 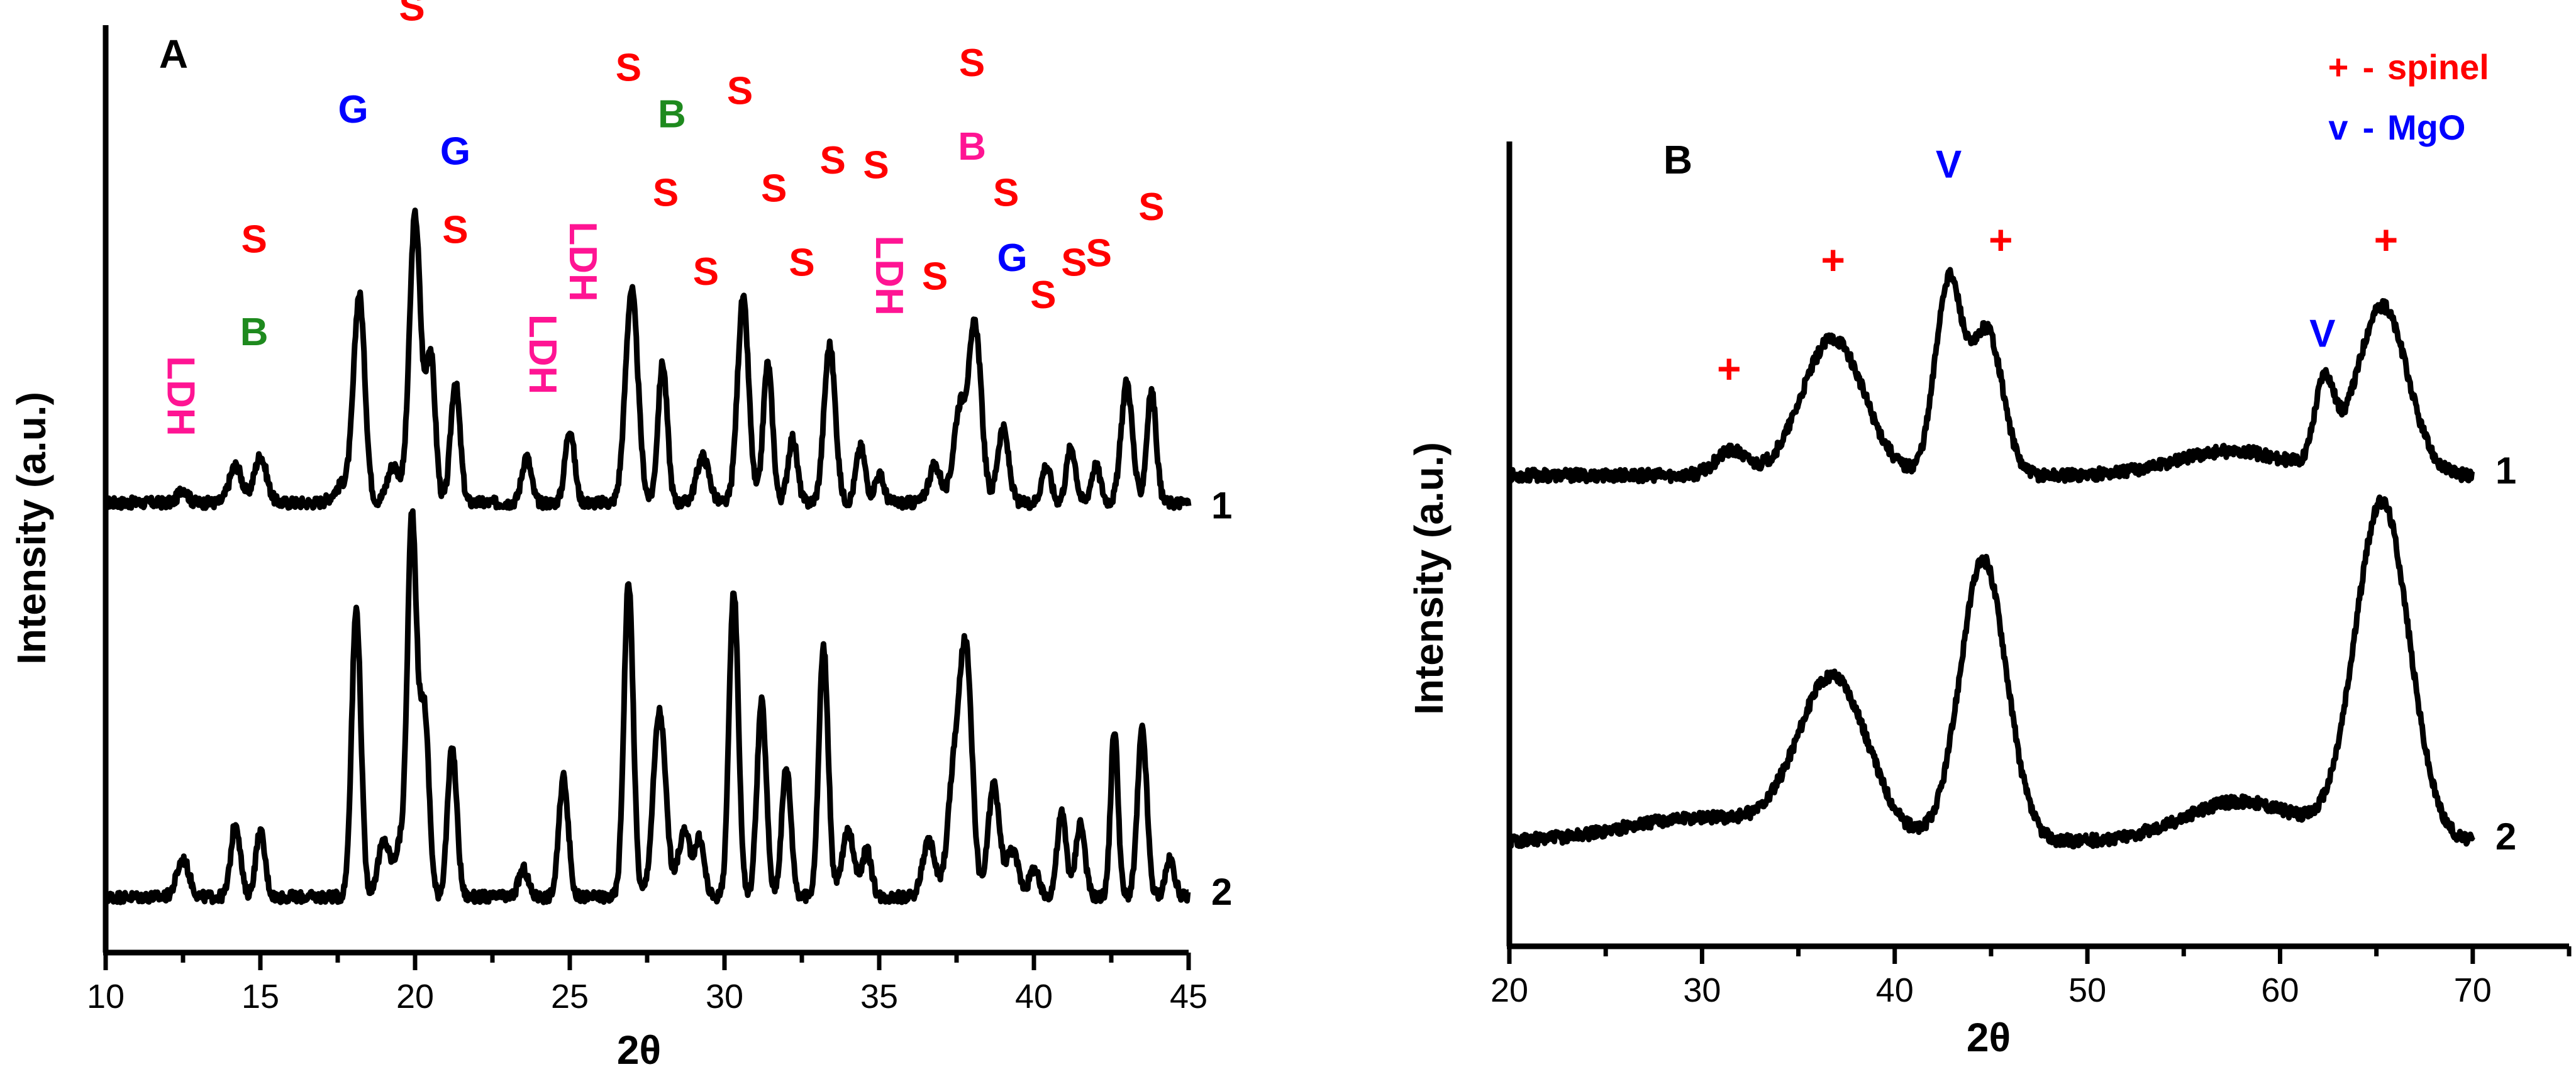 What do you see at coordinates (2473, 990) in the screenshot?
I see `x-tick-label: 70` at bounding box center [2473, 990].